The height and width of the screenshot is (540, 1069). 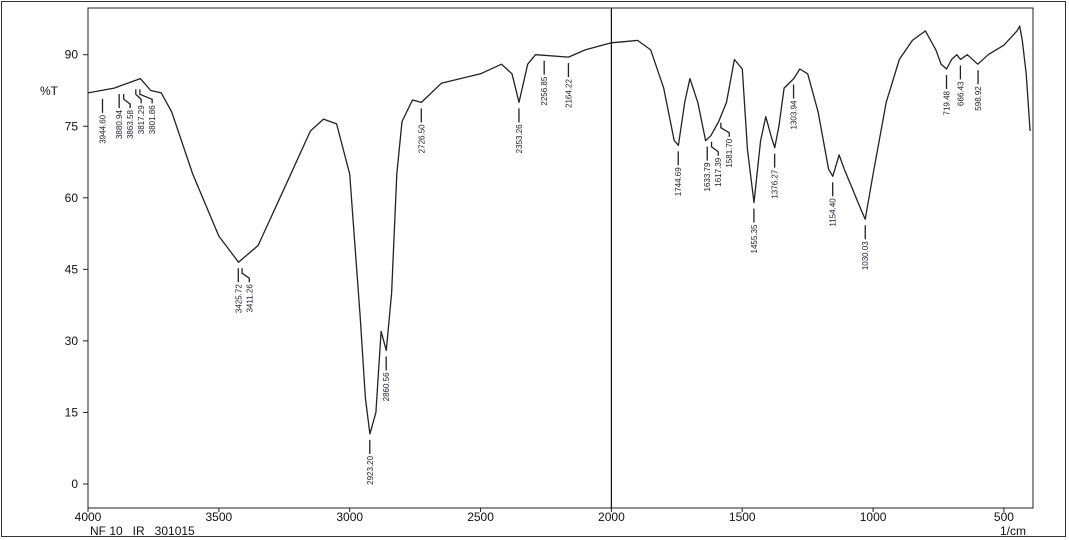 What do you see at coordinates (754, 238) in the screenshot?
I see `peak-label: 1455.35` at bounding box center [754, 238].